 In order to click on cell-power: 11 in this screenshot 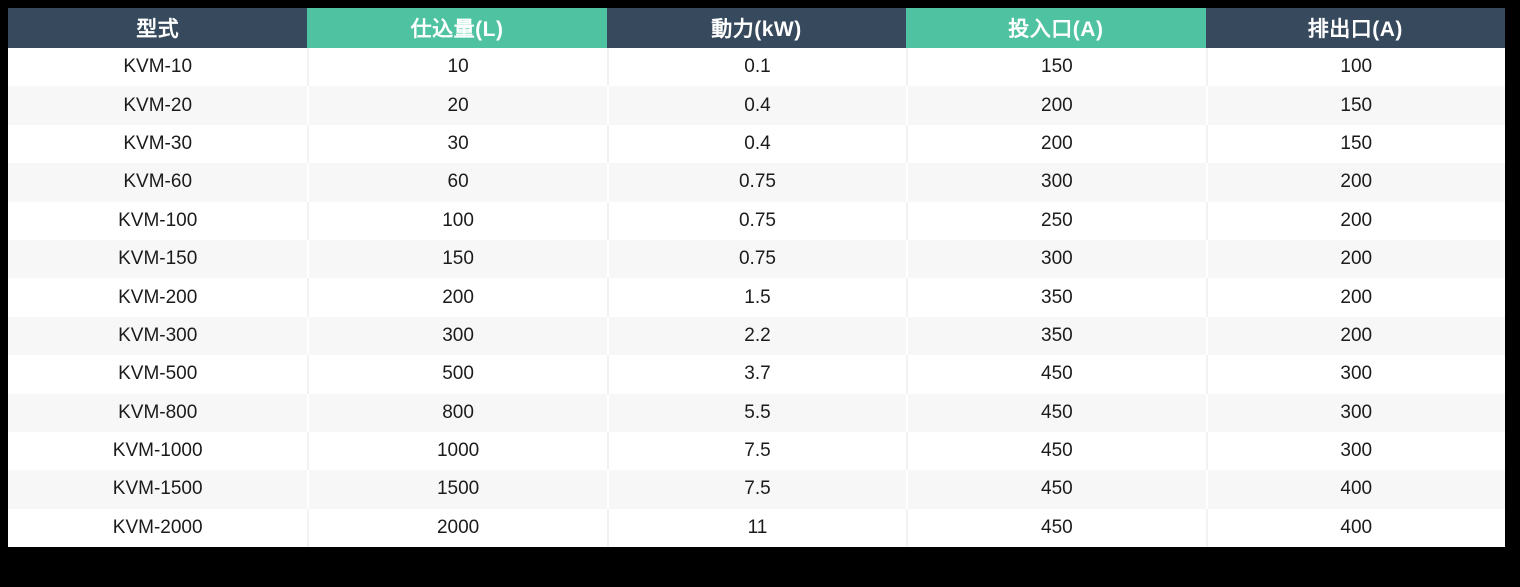, I will do `click(756, 528)`.